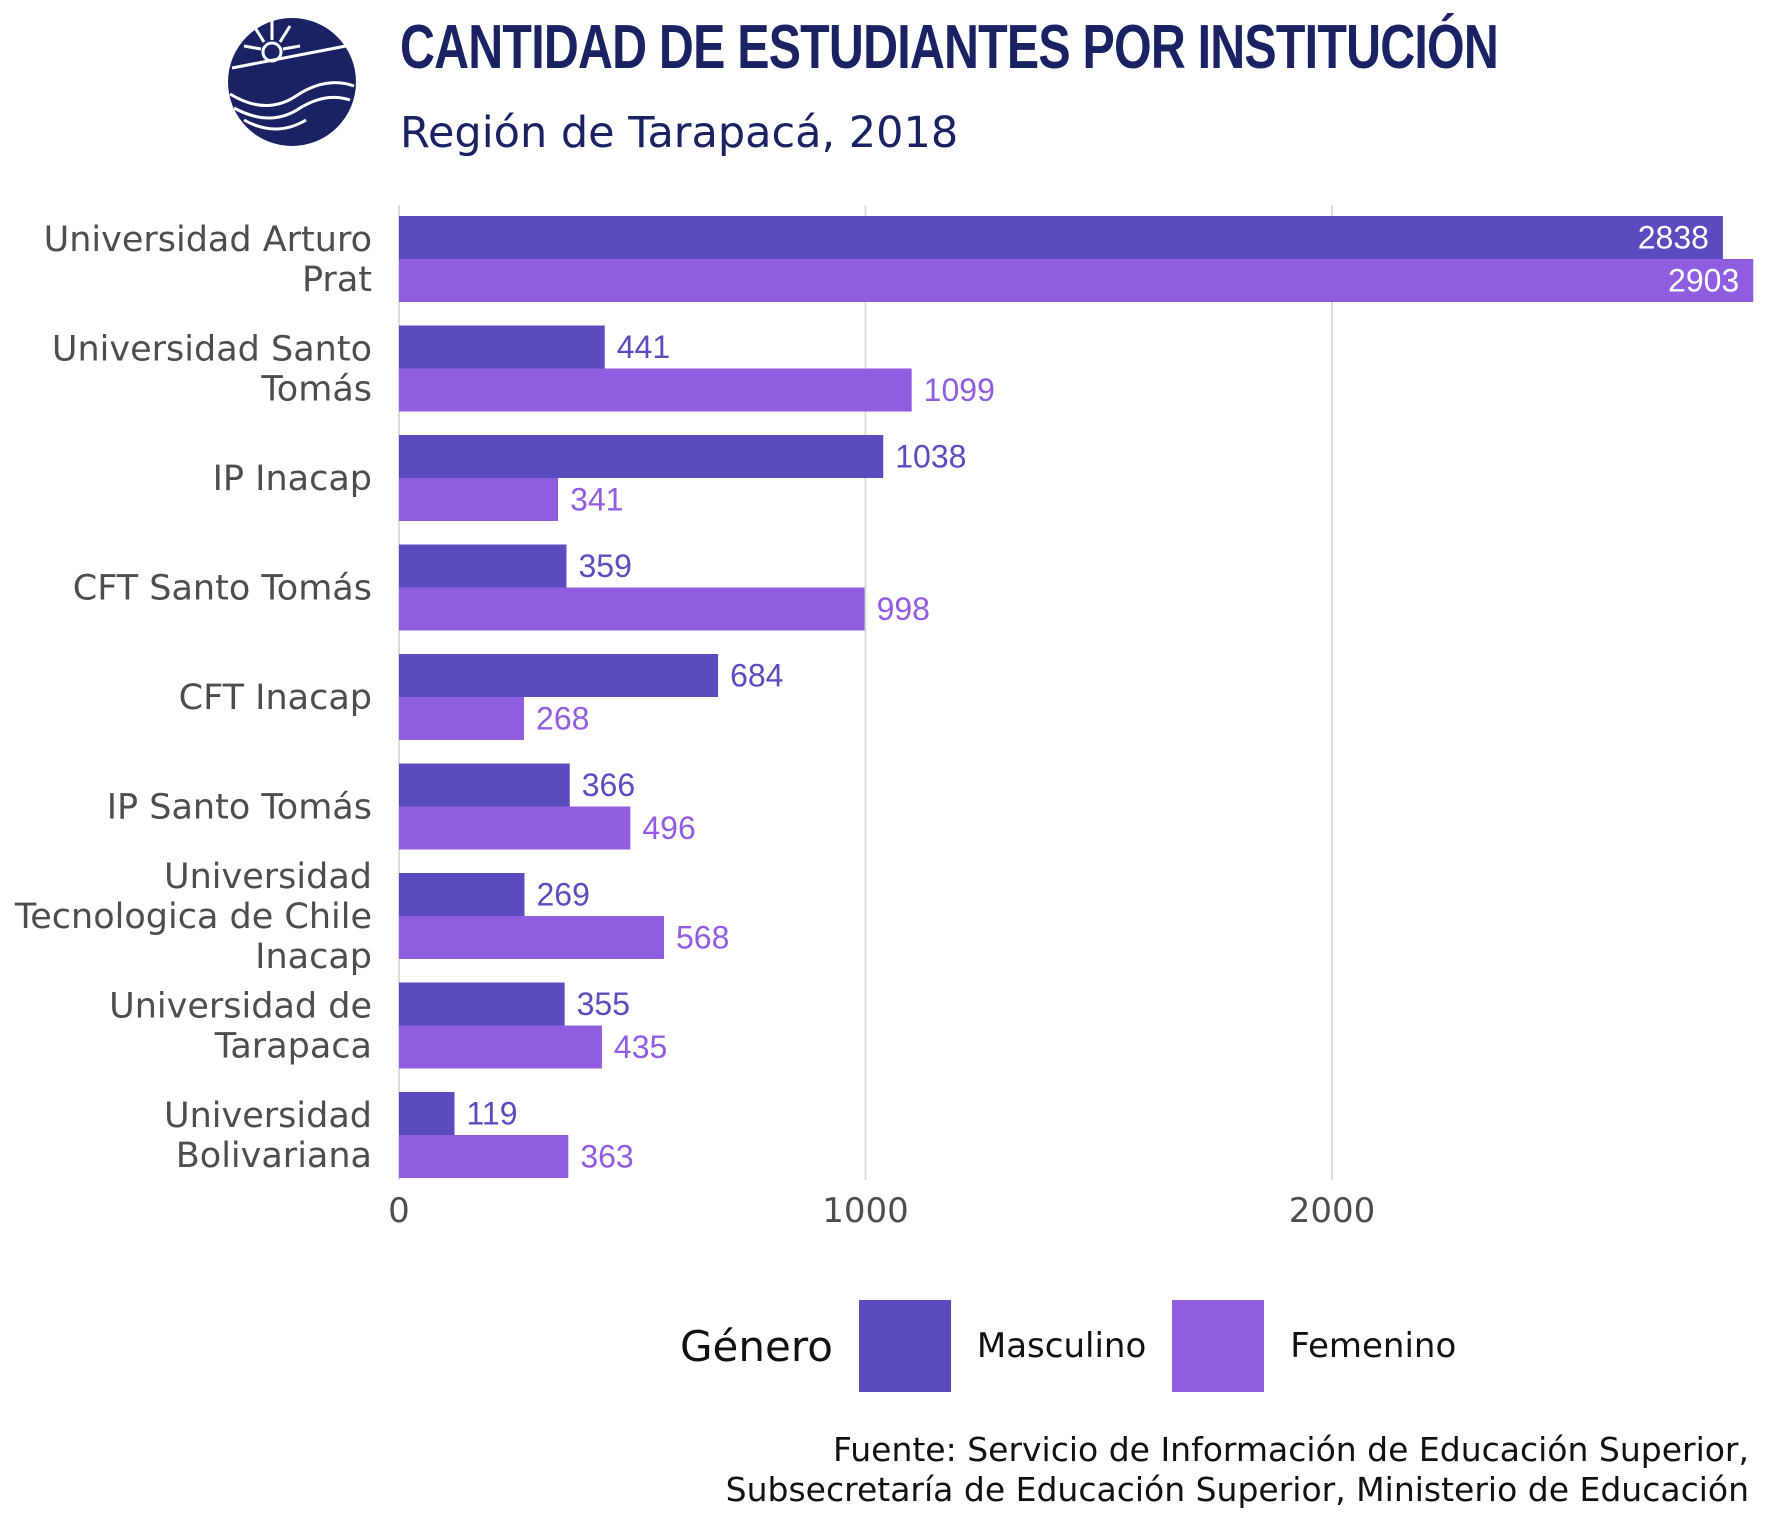 The height and width of the screenshot is (1535, 1771). Describe the element at coordinates (1332, 1211) in the screenshot. I see `x-tick-label: 2000` at that location.